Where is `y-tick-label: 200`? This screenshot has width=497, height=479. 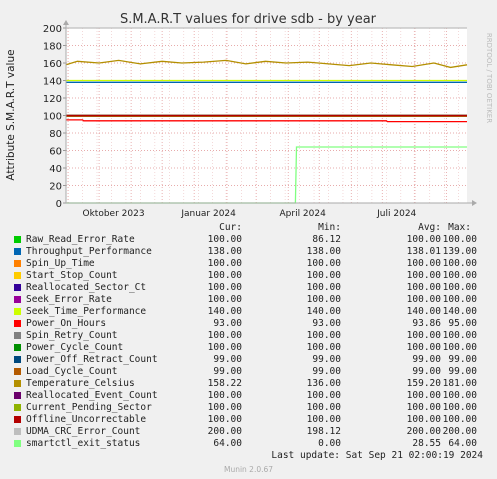 y-tick-label: 200 is located at coordinates (52, 29).